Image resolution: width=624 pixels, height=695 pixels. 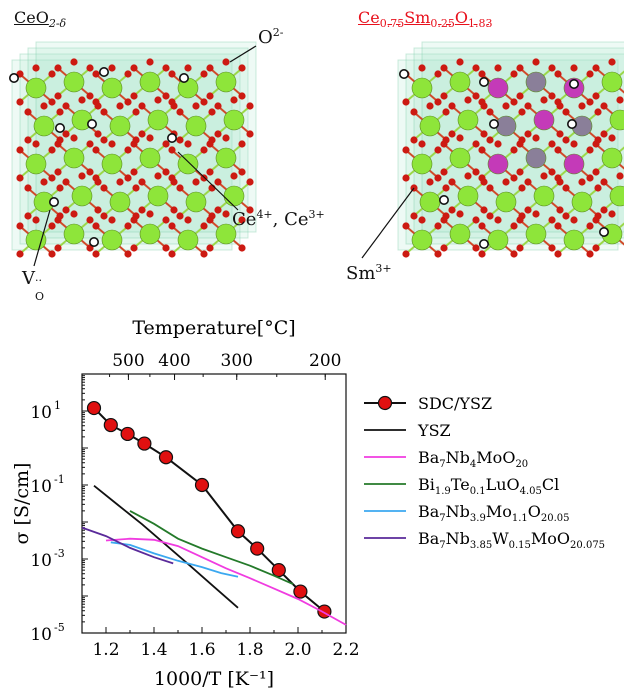 What do you see at coordinates (510, 149) in the screenshot?
I see `sdc-crystal-illustration` at bounding box center [510, 149].